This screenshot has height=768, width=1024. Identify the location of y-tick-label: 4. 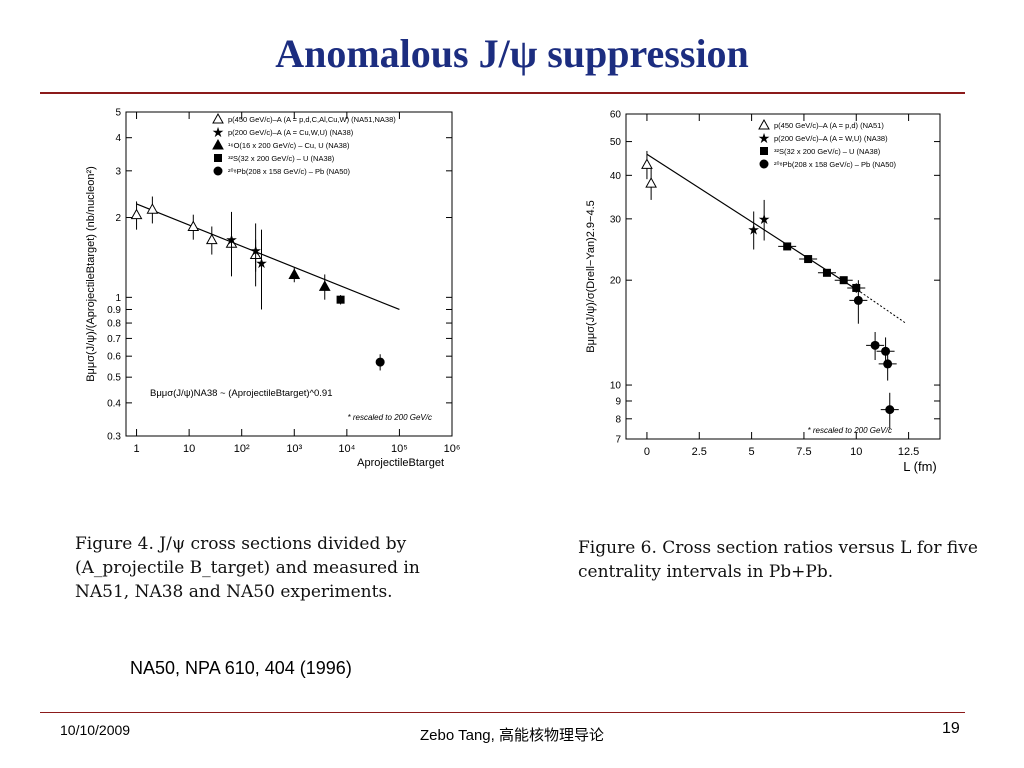
(118, 138).